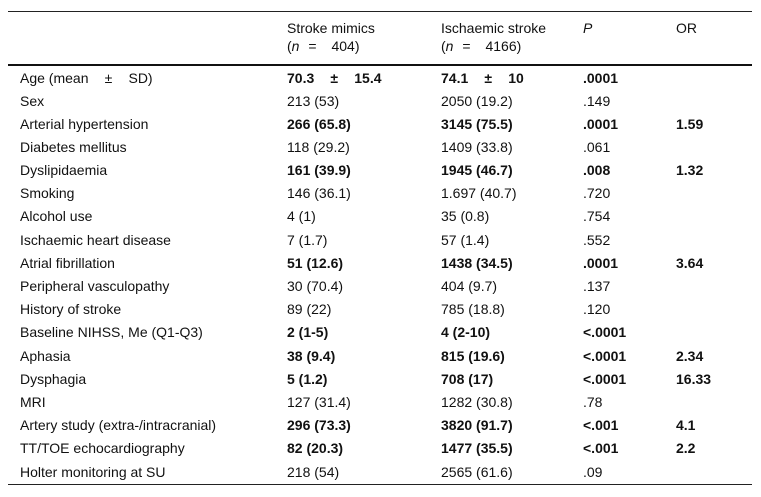  Describe the element at coordinates (308, 332) in the screenshot. I see `cell-stroke-mimics: 2 (1-5)` at that location.